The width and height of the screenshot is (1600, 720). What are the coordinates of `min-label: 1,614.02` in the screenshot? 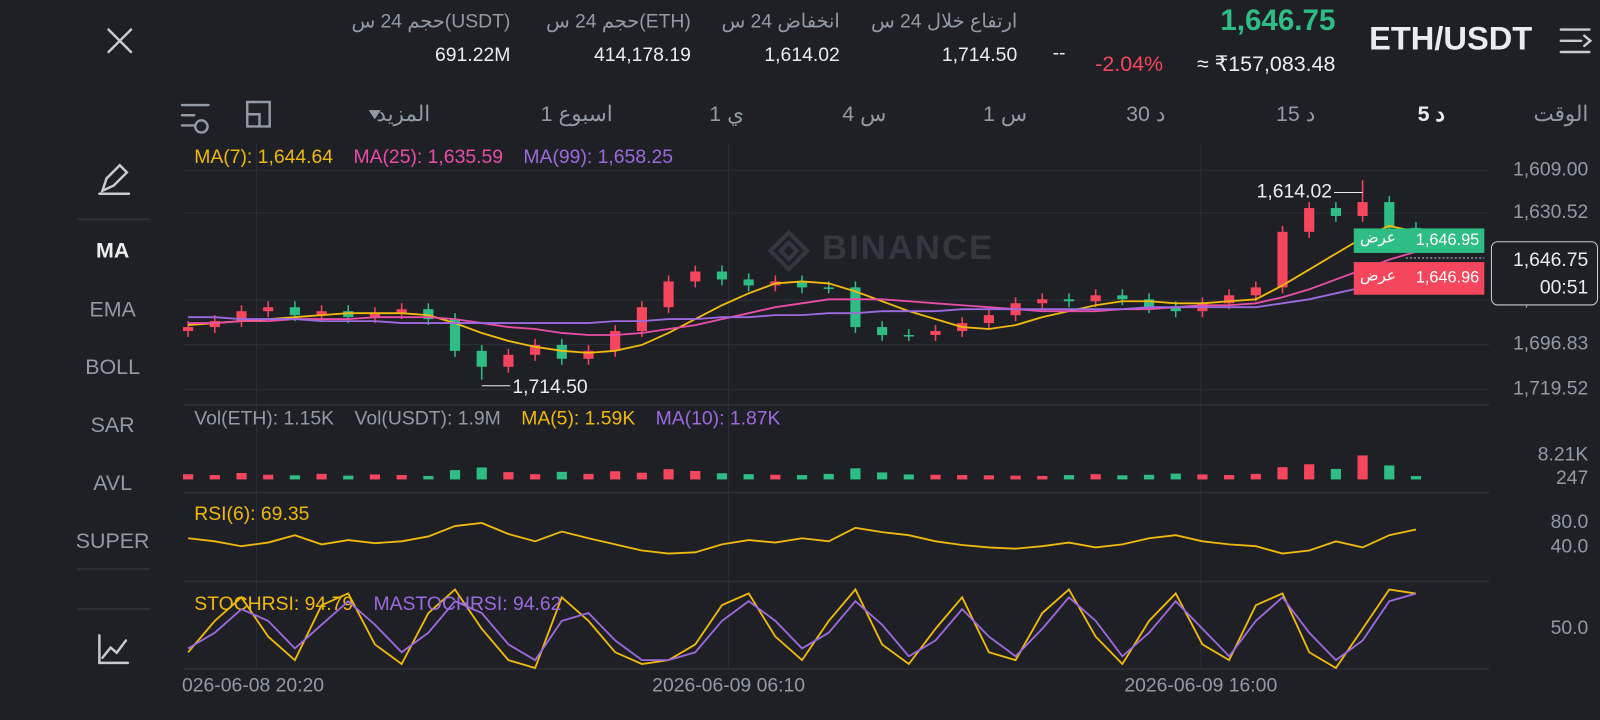 It's located at (1294, 192).